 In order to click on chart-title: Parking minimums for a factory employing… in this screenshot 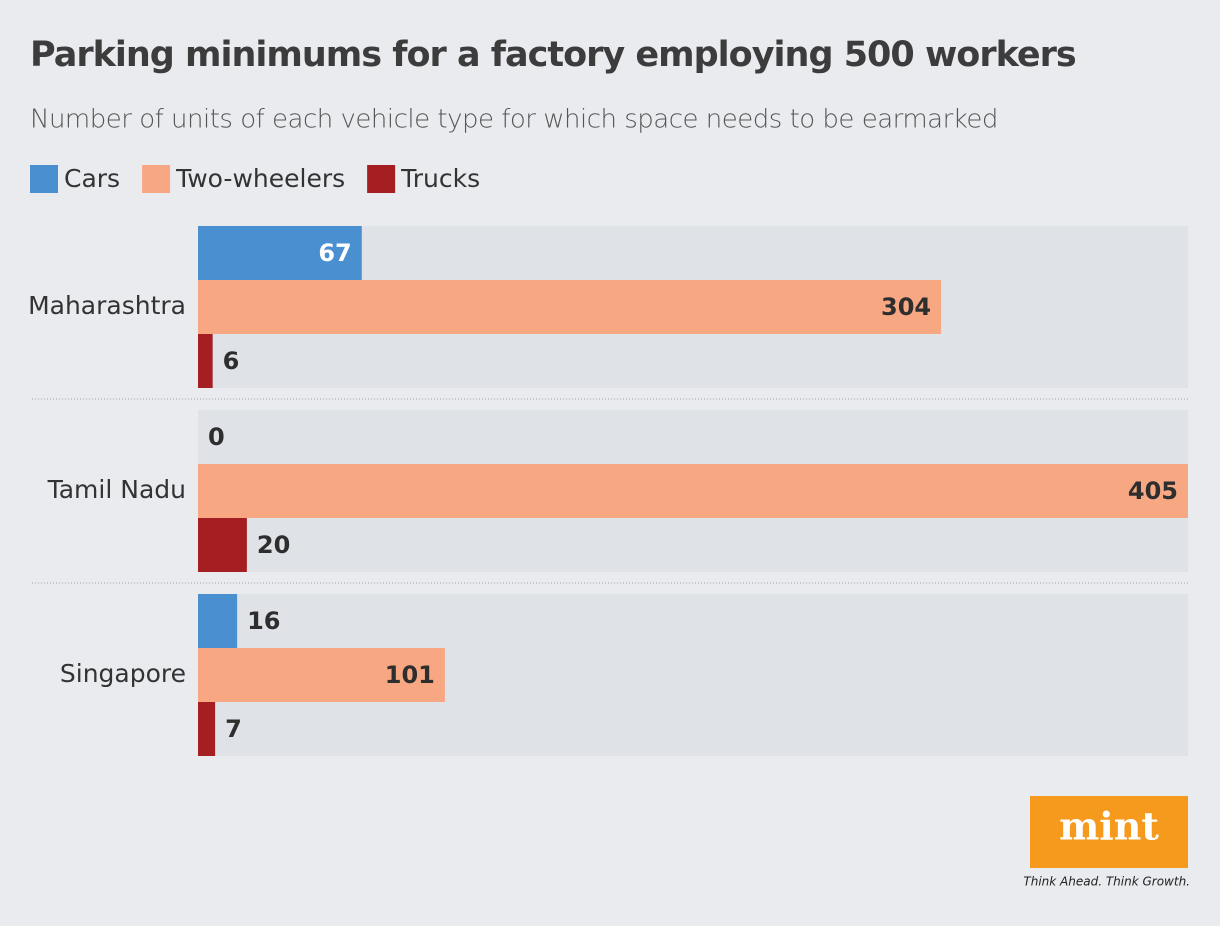, I will do `click(553, 55)`.